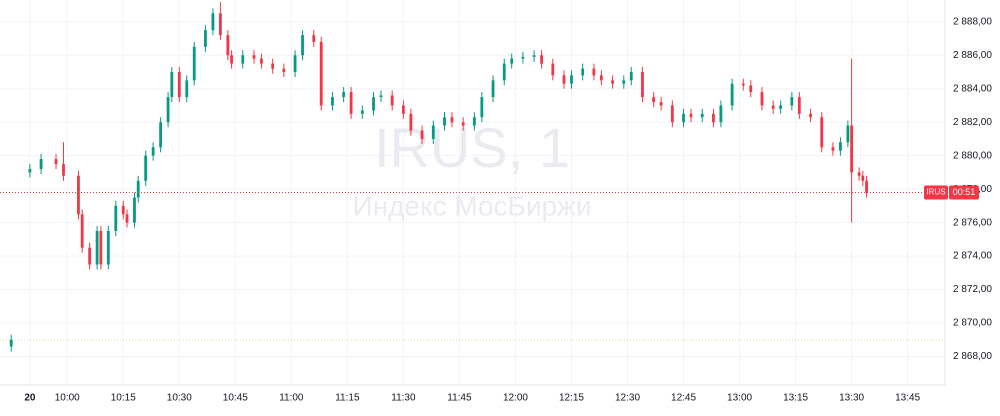 The width and height of the screenshot is (1000, 416). What do you see at coordinates (515, 398) in the screenshot?
I see `x-tick-label: 12:00` at bounding box center [515, 398].